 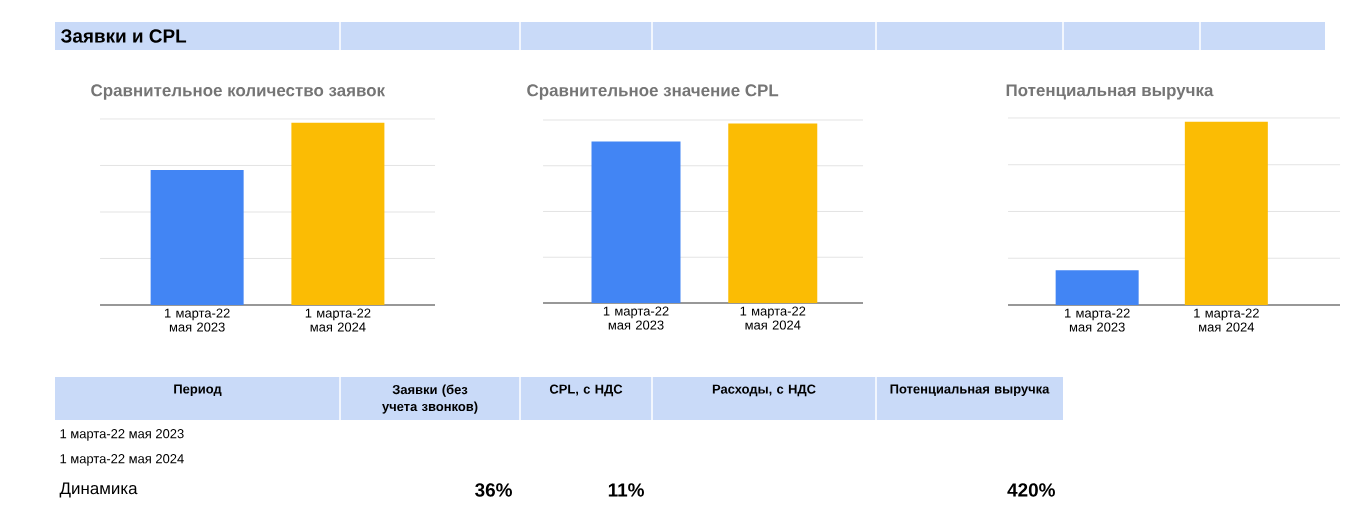 I want to click on text: 1 марта-22 мая 2024, so click(x=122, y=460).